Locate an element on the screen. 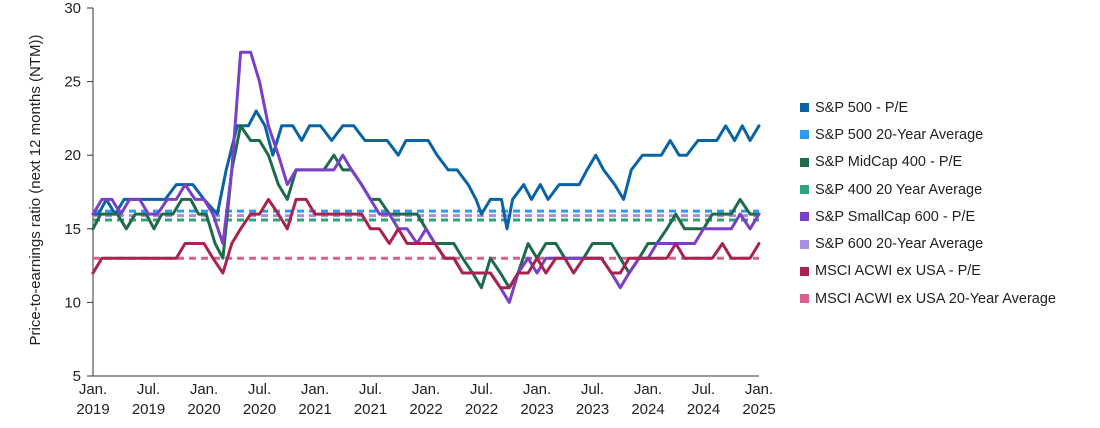 This screenshot has width=1100, height=428. legend-label: S&P MidCap 400 - P/E is located at coordinates (889, 162).